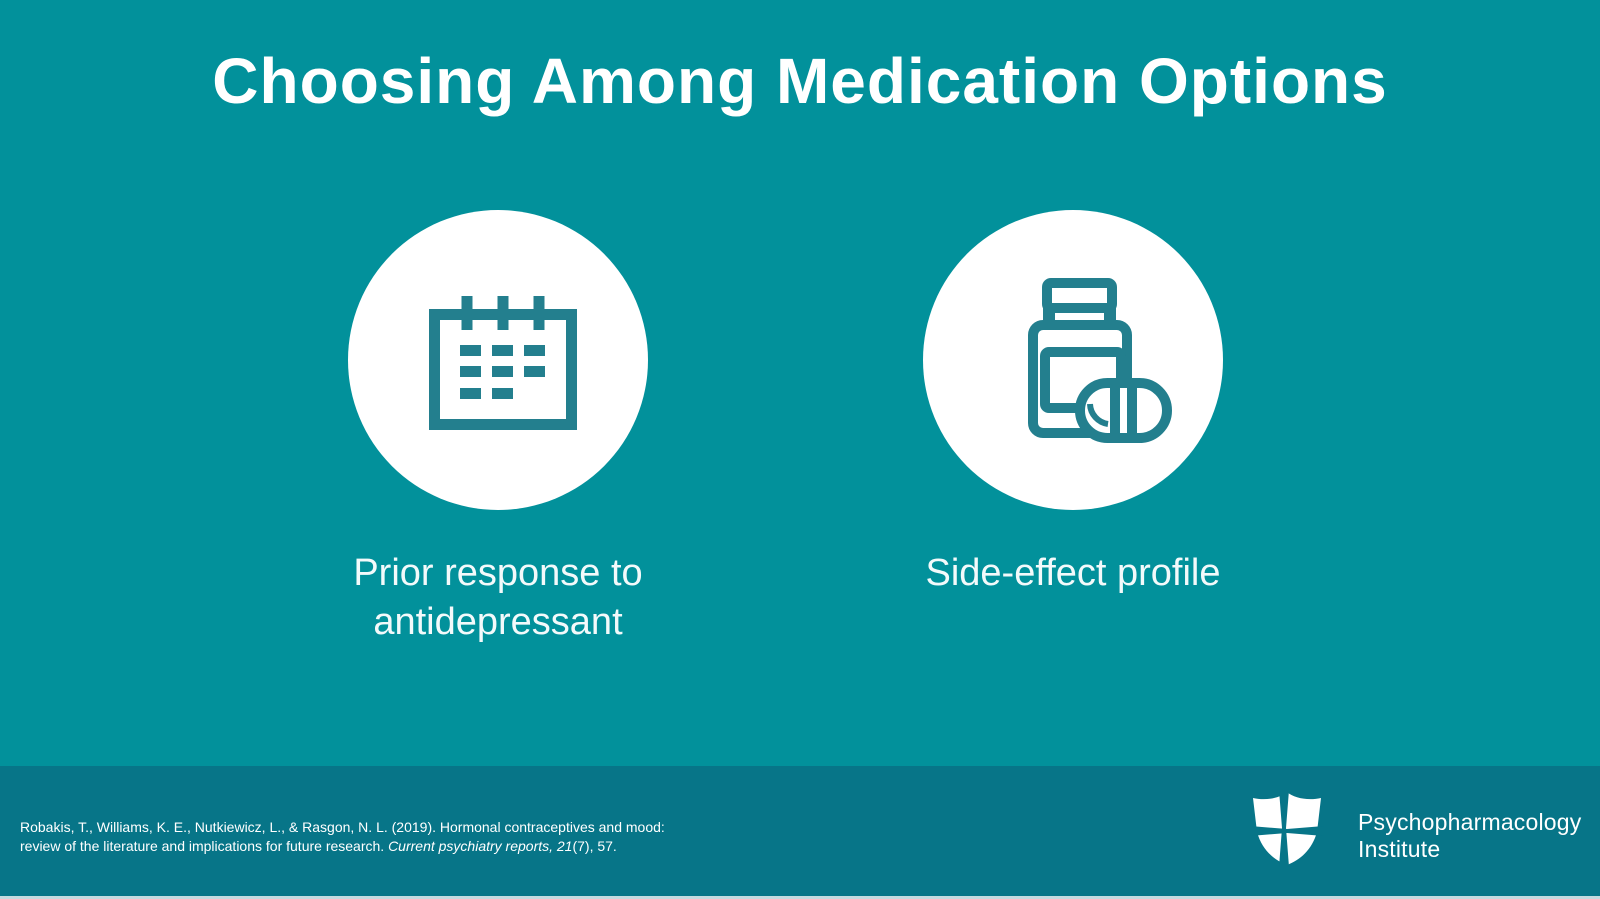  I want to click on option-side-effect-profile: Side-effect profile, so click(1073, 404).